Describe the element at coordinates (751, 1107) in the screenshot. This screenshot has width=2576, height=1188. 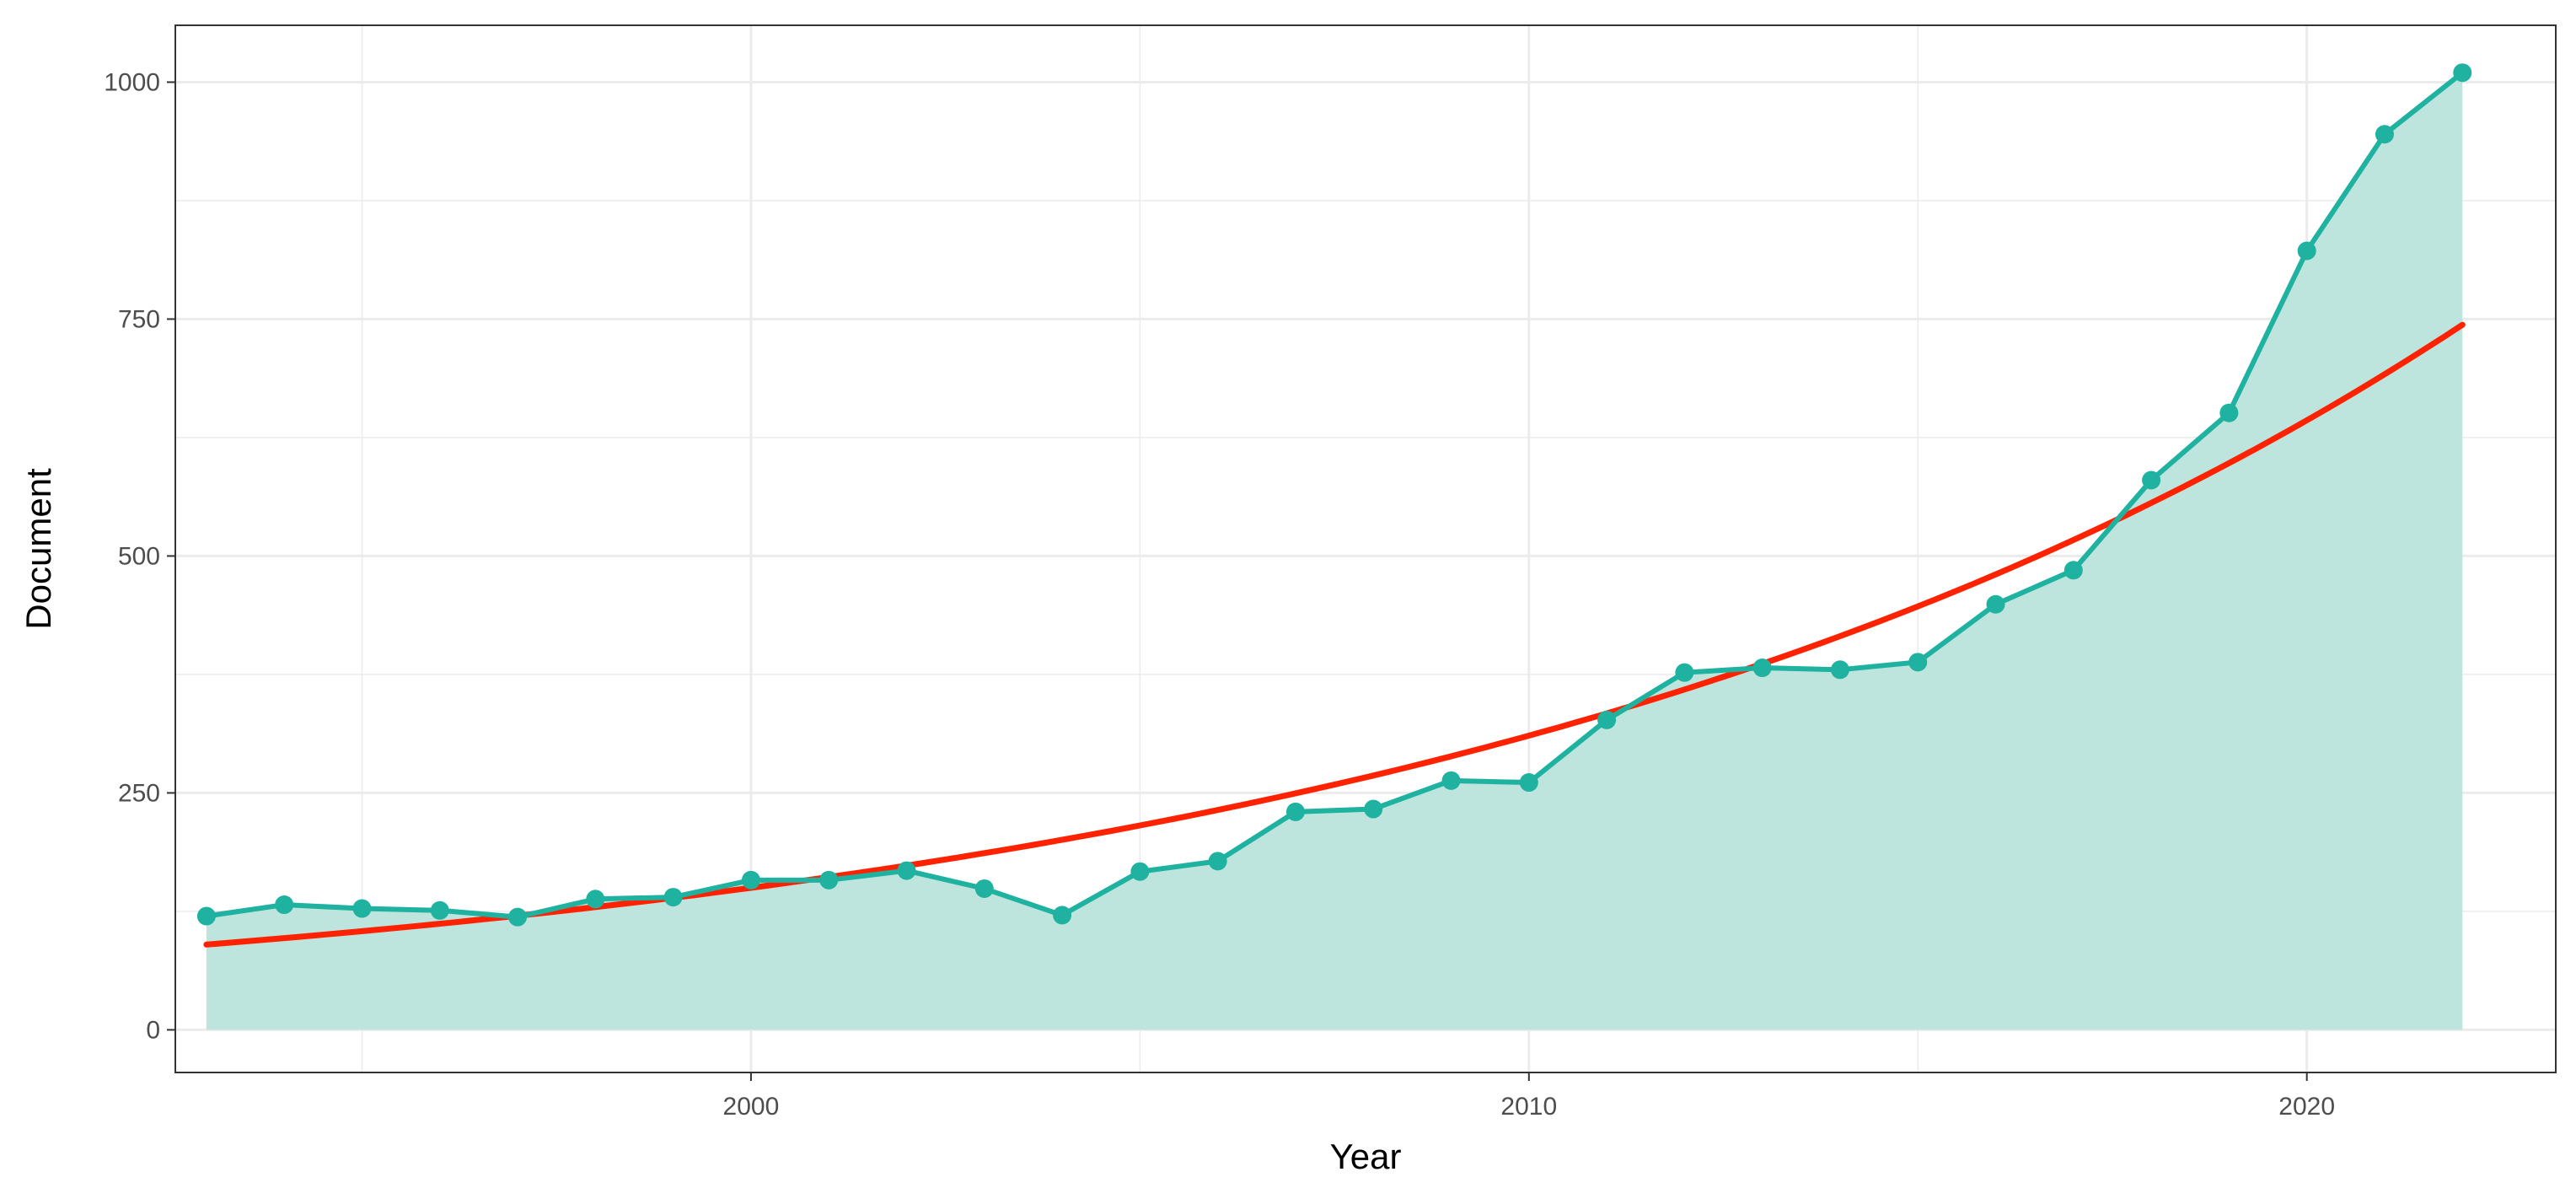
I see `x-tick-label: 2000` at that location.